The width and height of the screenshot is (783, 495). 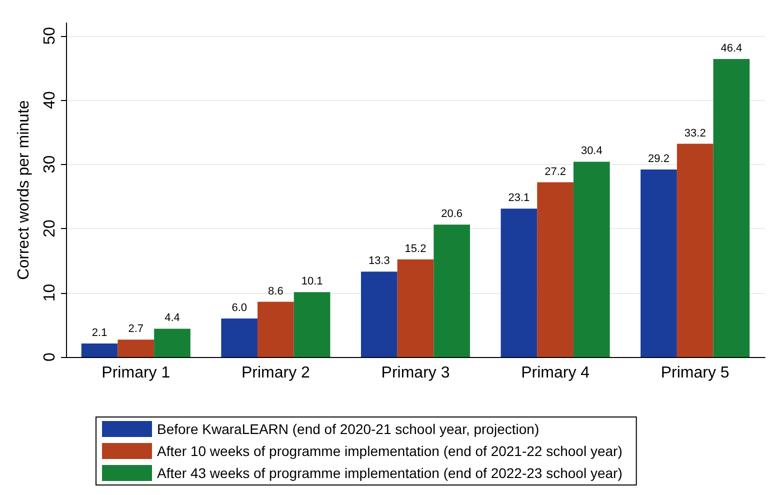 What do you see at coordinates (239, 308) in the screenshot?
I see `data-label: 6.0` at bounding box center [239, 308].